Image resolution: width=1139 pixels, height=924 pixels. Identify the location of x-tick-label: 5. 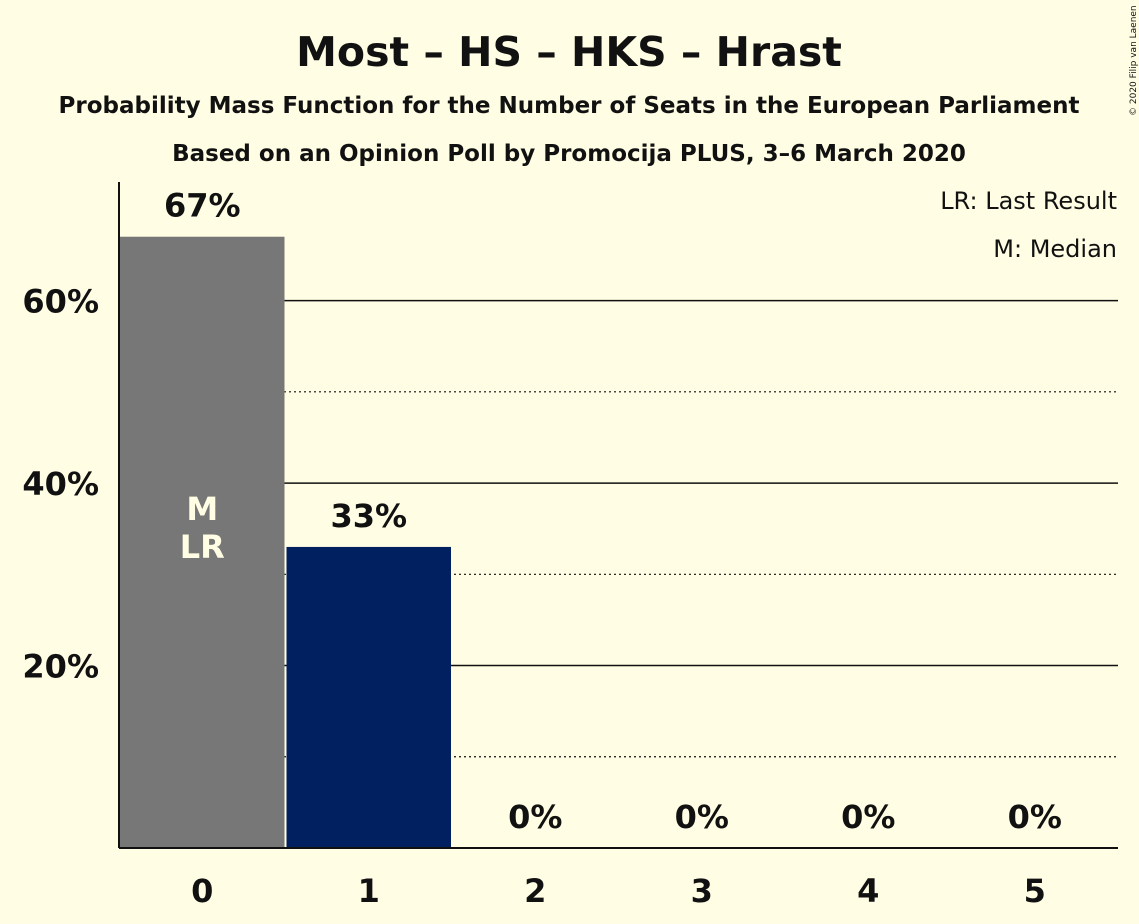
(1035, 891).